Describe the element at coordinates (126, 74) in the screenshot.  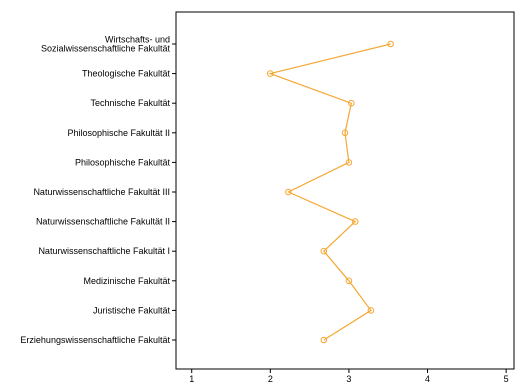
I see `category-label: Theologische Fakultät` at that location.